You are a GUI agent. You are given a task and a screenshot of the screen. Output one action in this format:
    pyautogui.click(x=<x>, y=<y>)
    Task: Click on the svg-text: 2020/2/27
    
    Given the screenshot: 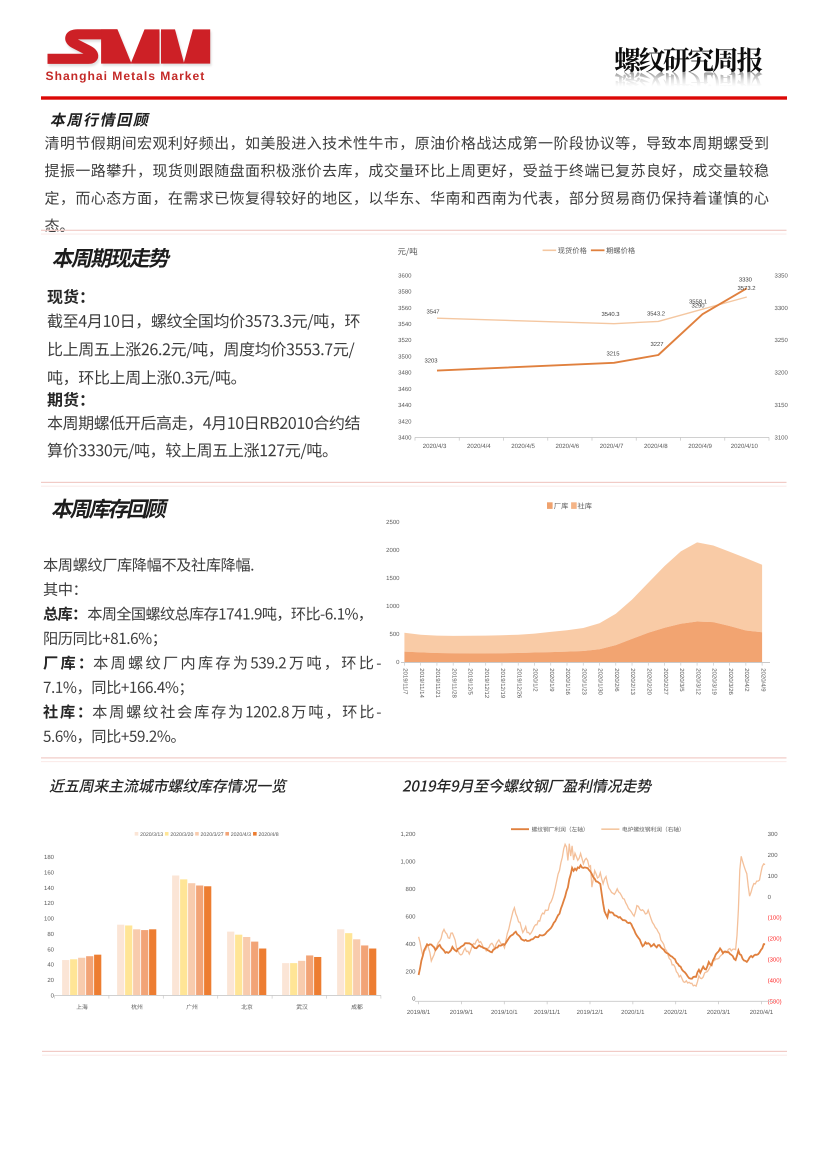 What is the action you would take?
    pyautogui.click(x=665, y=681)
    